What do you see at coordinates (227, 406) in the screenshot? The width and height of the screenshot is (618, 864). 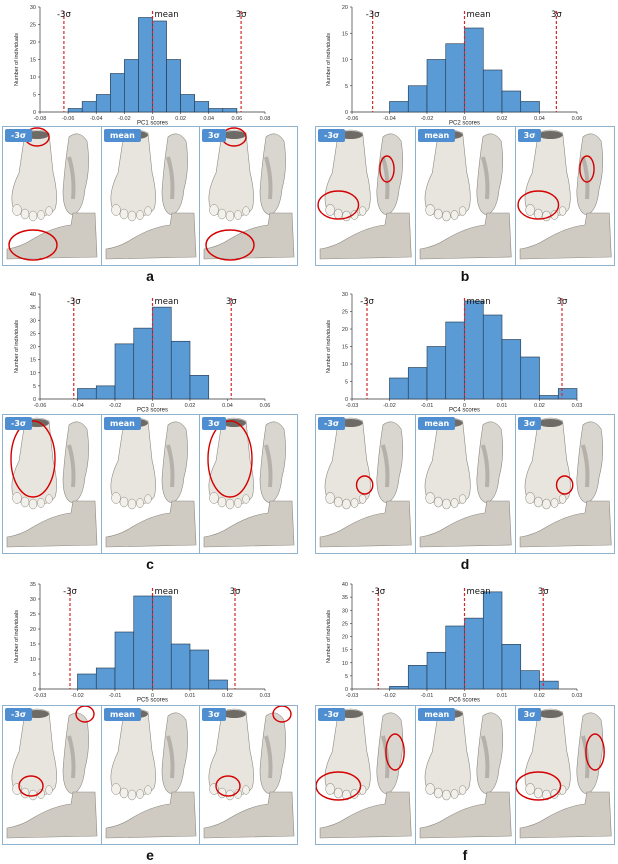 I see `x-tick-label: 0.04` at bounding box center [227, 406].